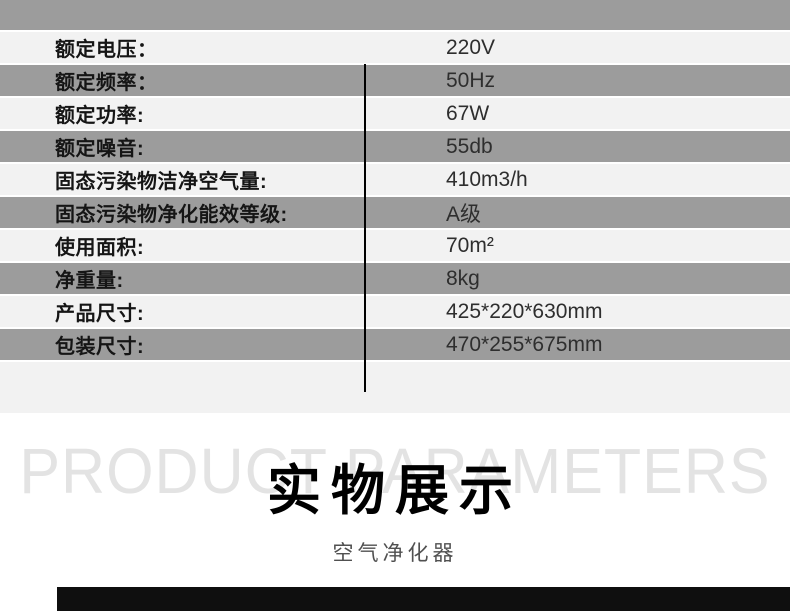  Describe the element at coordinates (470, 245) in the screenshot. I see `spec-value: 70m²` at that location.